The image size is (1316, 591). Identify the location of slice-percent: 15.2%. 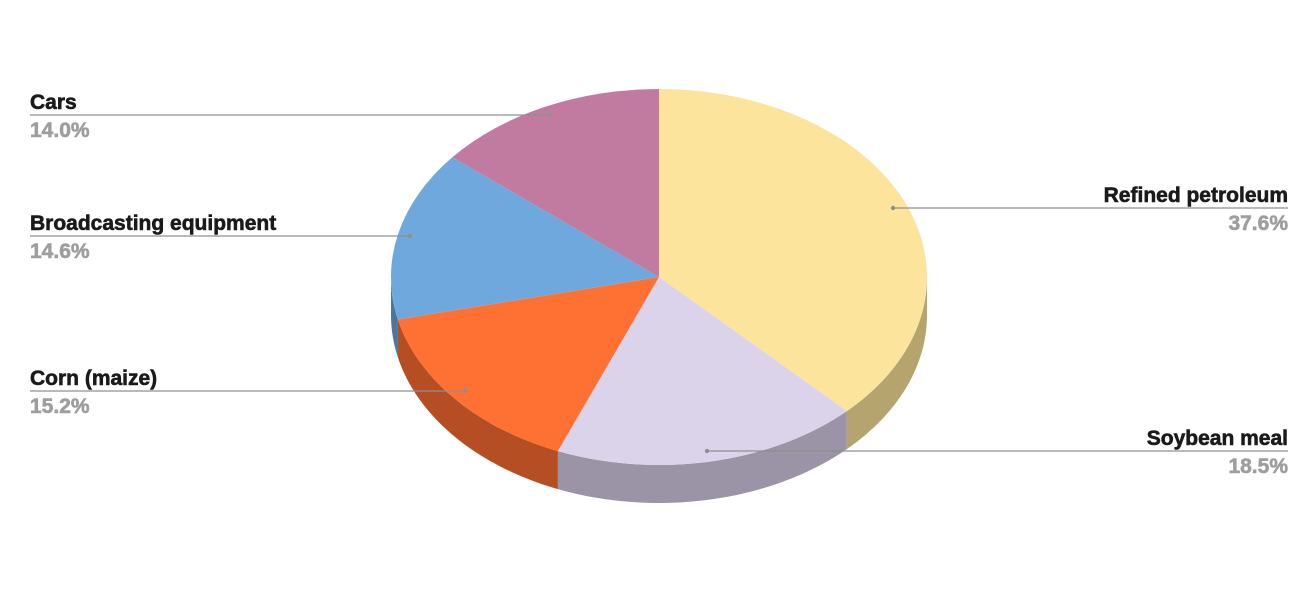
(60, 406).